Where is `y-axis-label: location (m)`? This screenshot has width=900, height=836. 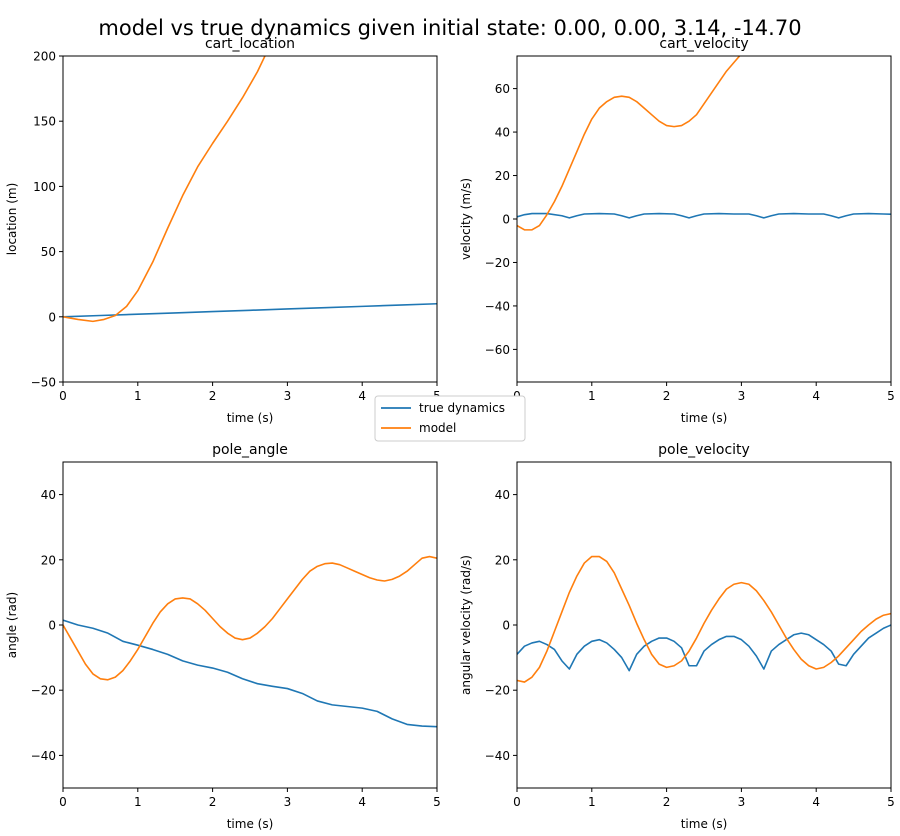 y-axis-label: location (m) is located at coordinates (12, 219).